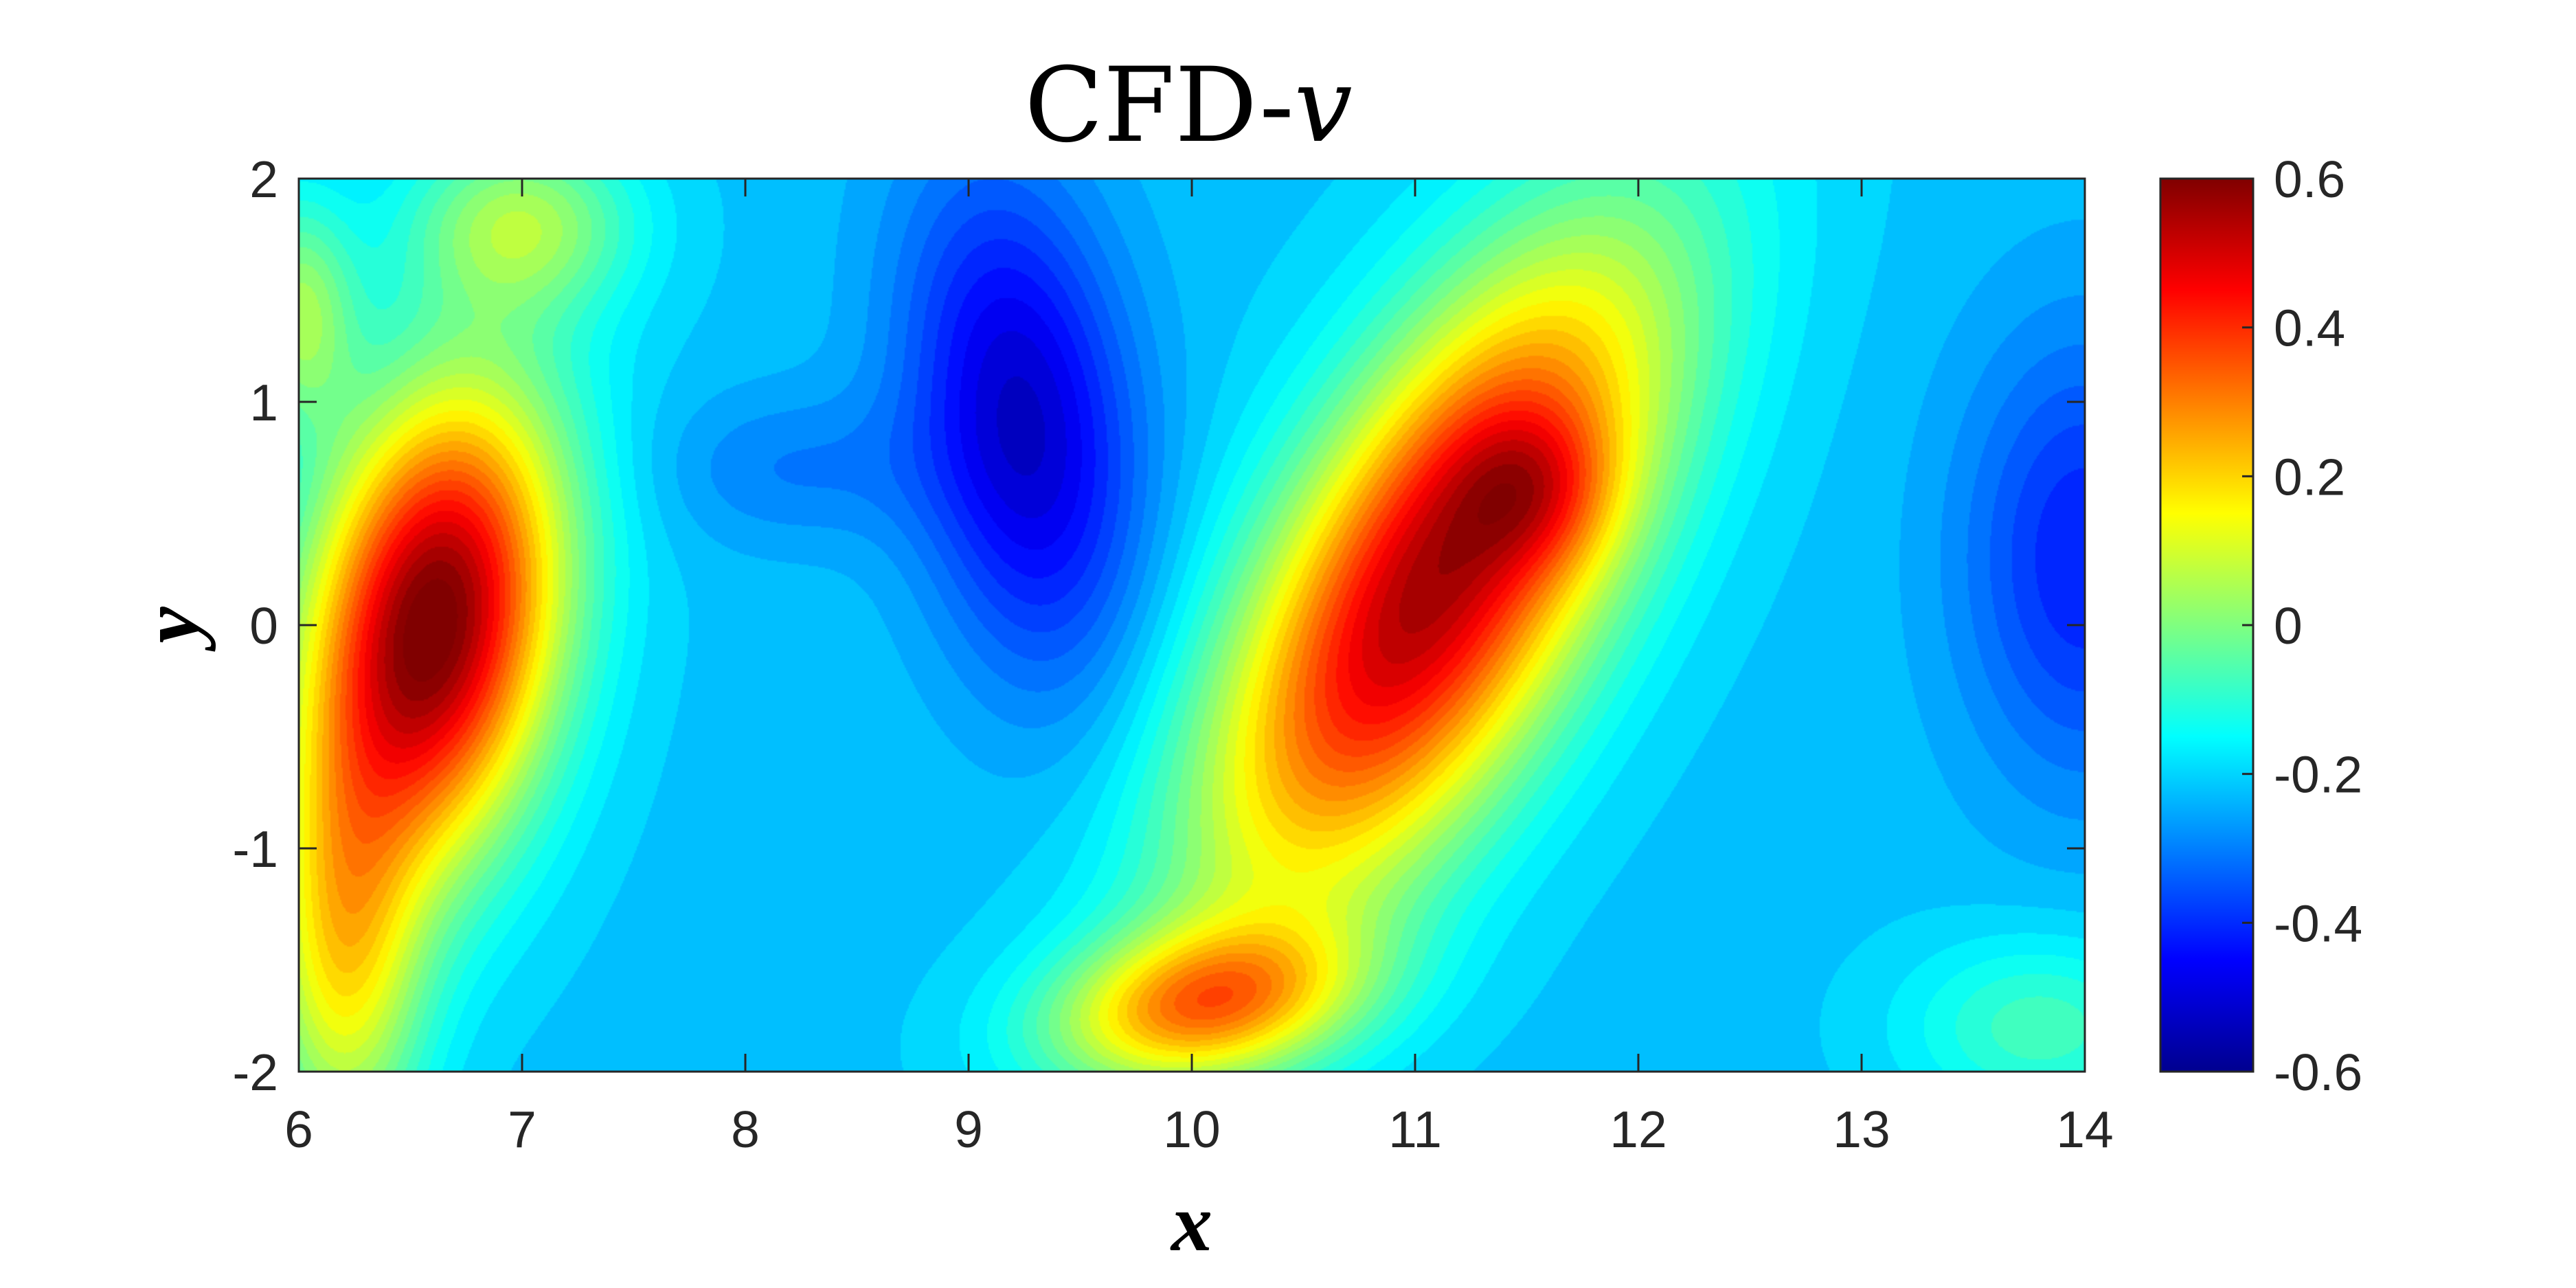  Describe the element at coordinates (1159, 106) in the screenshot. I see `chart-title-main: CFD-` at that location.